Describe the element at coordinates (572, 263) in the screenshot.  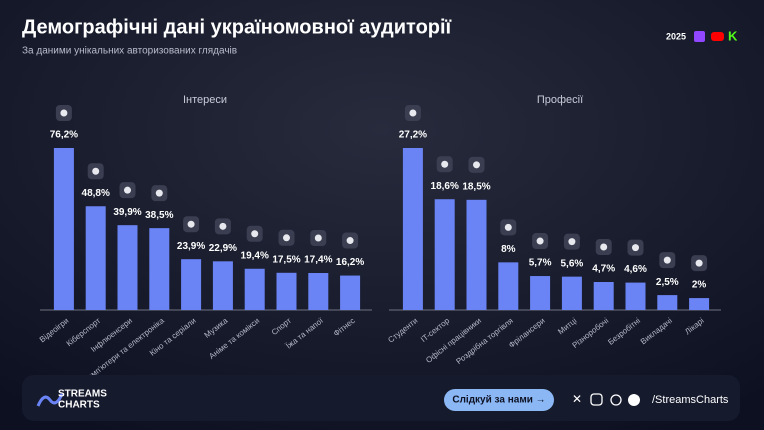
I see `value-label: 5,6%` at that location.